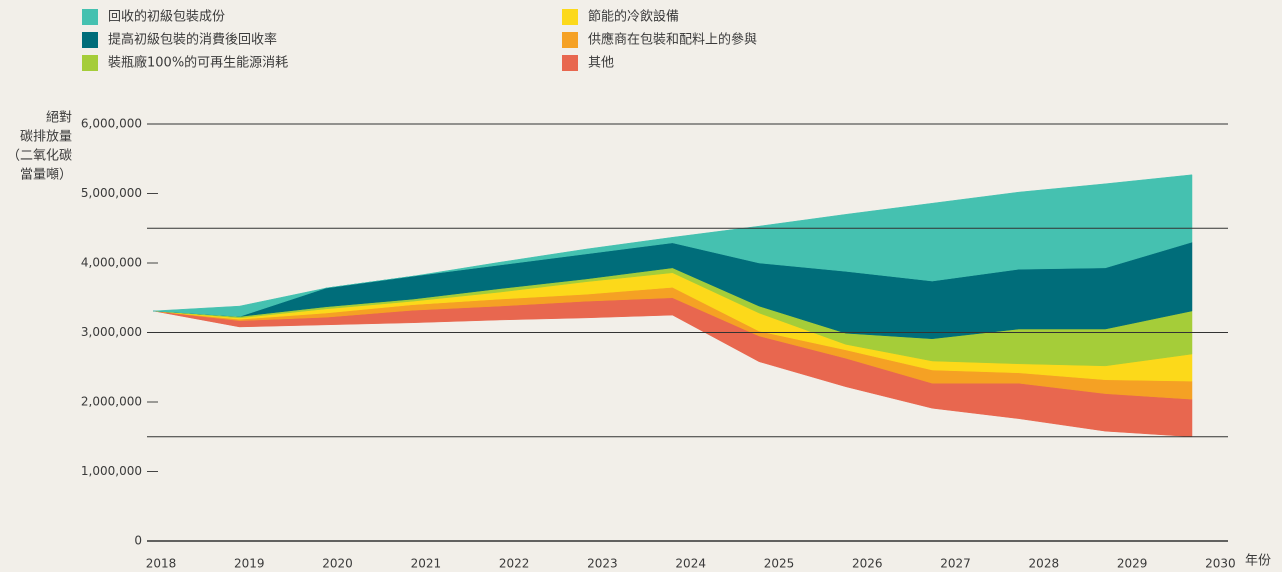  I want to click on y-axis-label: 絕對, so click(59, 118).